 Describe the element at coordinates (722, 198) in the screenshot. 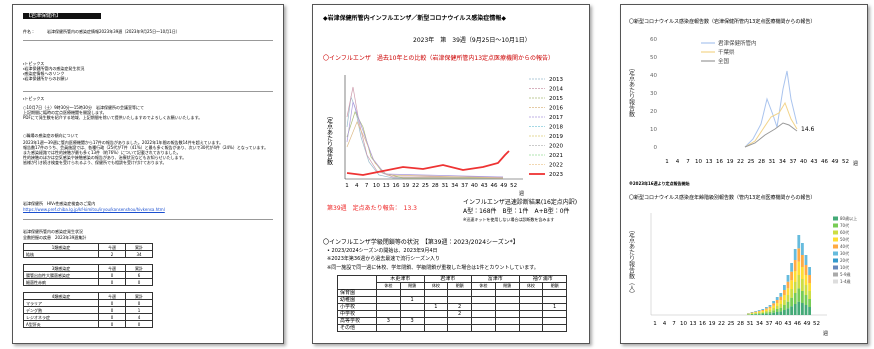

I see `chart2-title: 〇新型コロナウイルス感染症年齢階級別報告数（管内13定点医療機関からの報告）` at that location.